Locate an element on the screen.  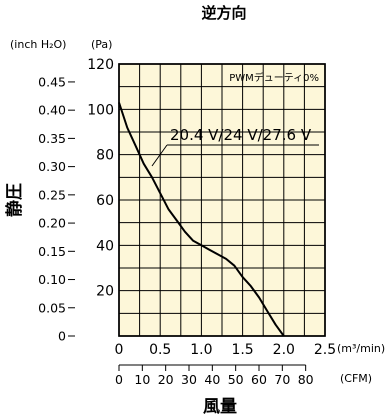
x-tick-label: 0.5 is located at coordinates (160, 350).